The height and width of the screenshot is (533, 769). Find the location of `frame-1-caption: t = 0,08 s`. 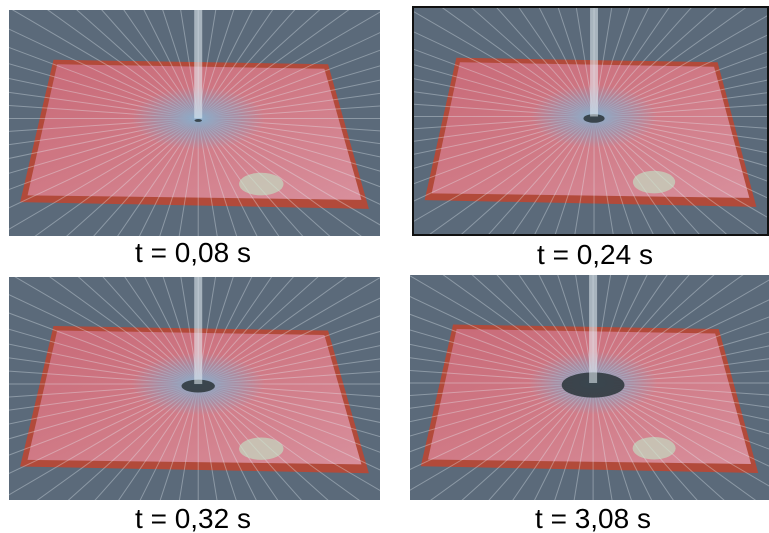

frame-1-caption: t = 0,08 s is located at coordinates (193, 252).